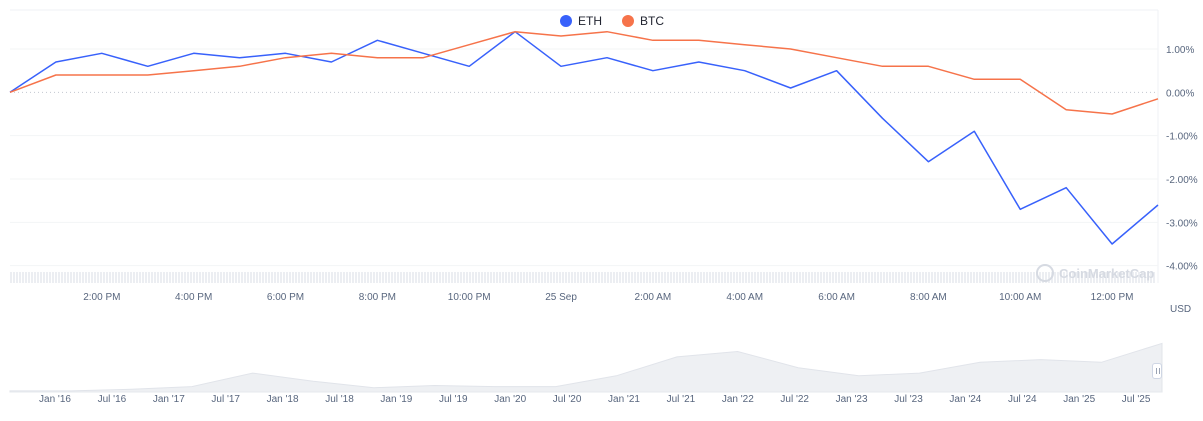  Describe the element at coordinates (566, 21) in the screenshot. I see `eth-dot-icon` at that location.